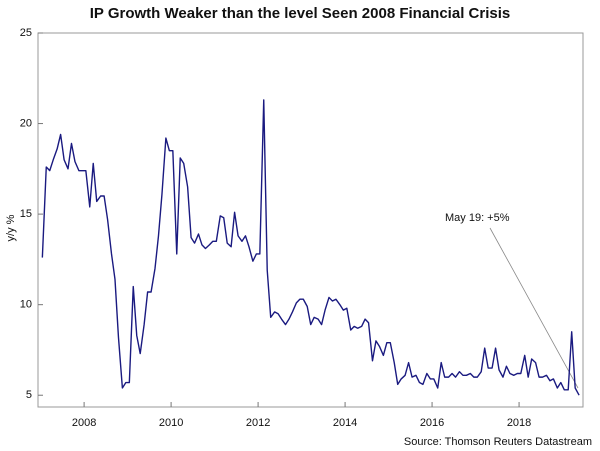  What do you see at coordinates (26, 214) in the screenshot?
I see `y-tick-label: 15` at bounding box center [26, 214].